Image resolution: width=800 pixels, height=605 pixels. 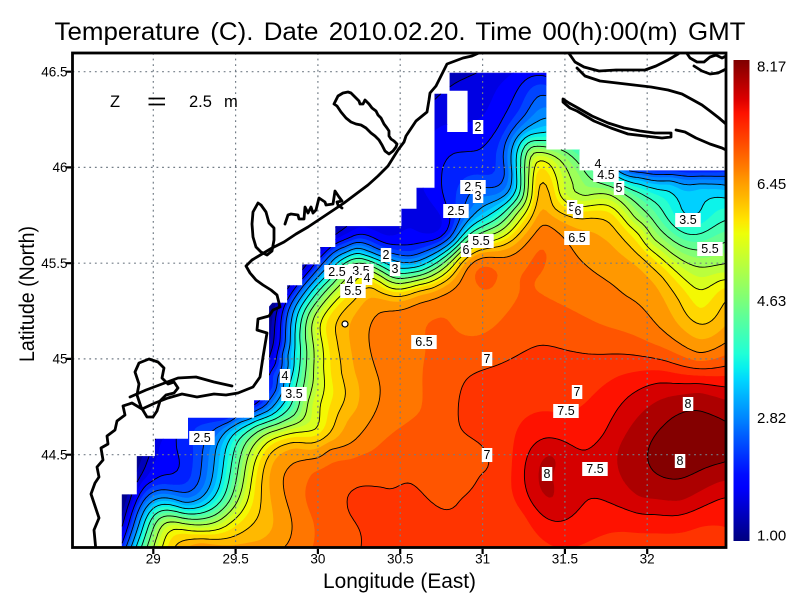 What do you see at coordinates (771, 67) in the screenshot?
I see `svg-text: 8.17` at bounding box center [771, 67].